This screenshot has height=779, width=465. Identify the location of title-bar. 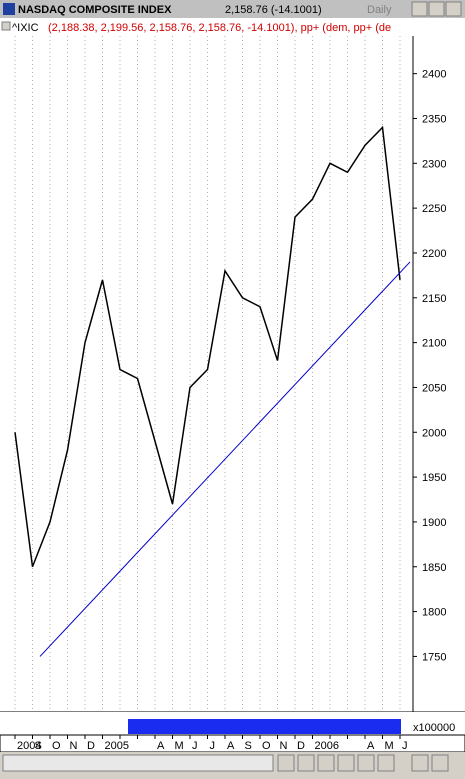
(232, 9).